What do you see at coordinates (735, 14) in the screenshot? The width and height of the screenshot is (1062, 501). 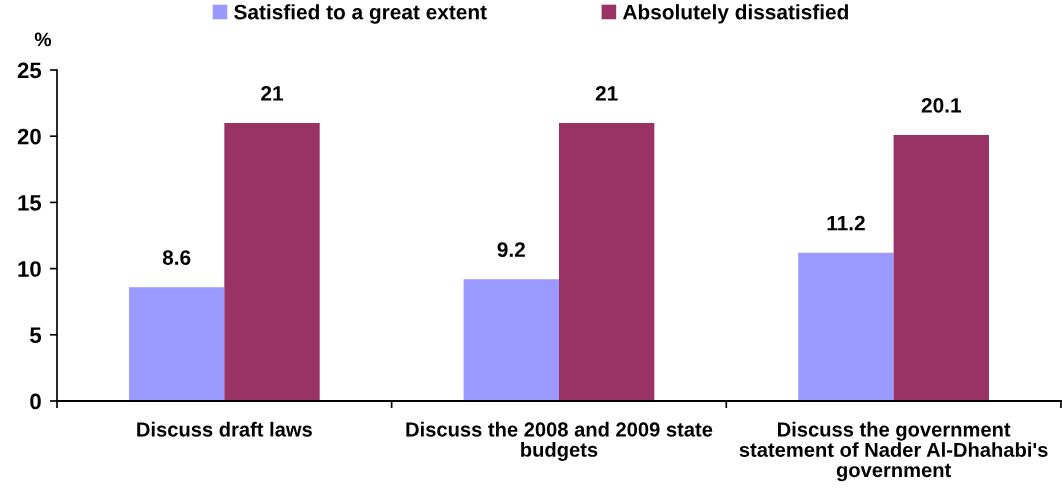 I see `legend-label: Absolutely dissatisfied` at bounding box center [735, 14].